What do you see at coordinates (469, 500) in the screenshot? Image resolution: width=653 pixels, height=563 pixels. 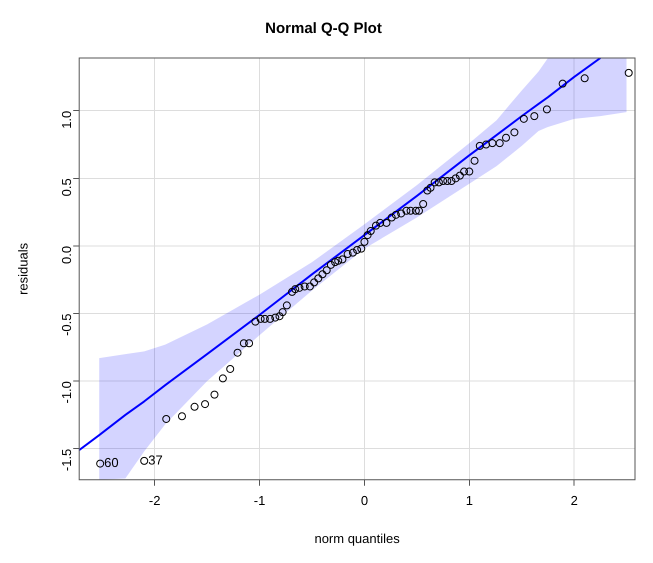 I see `x-tick-label: 1` at bounding box center [469, 500].